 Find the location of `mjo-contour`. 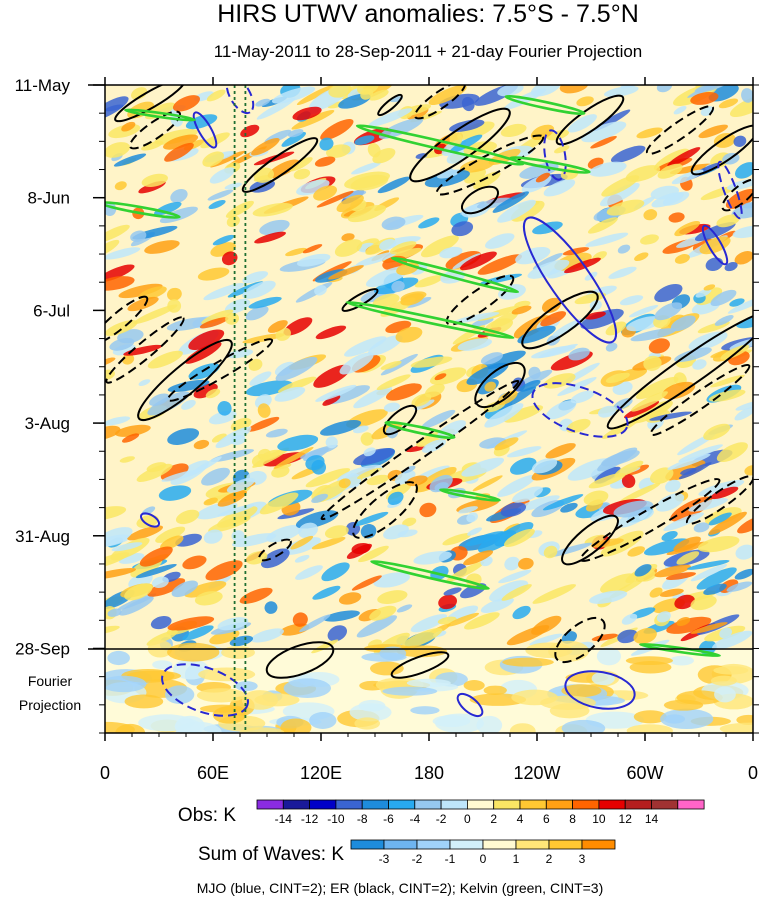

mjo-contour is located at coordinates (600, 690).